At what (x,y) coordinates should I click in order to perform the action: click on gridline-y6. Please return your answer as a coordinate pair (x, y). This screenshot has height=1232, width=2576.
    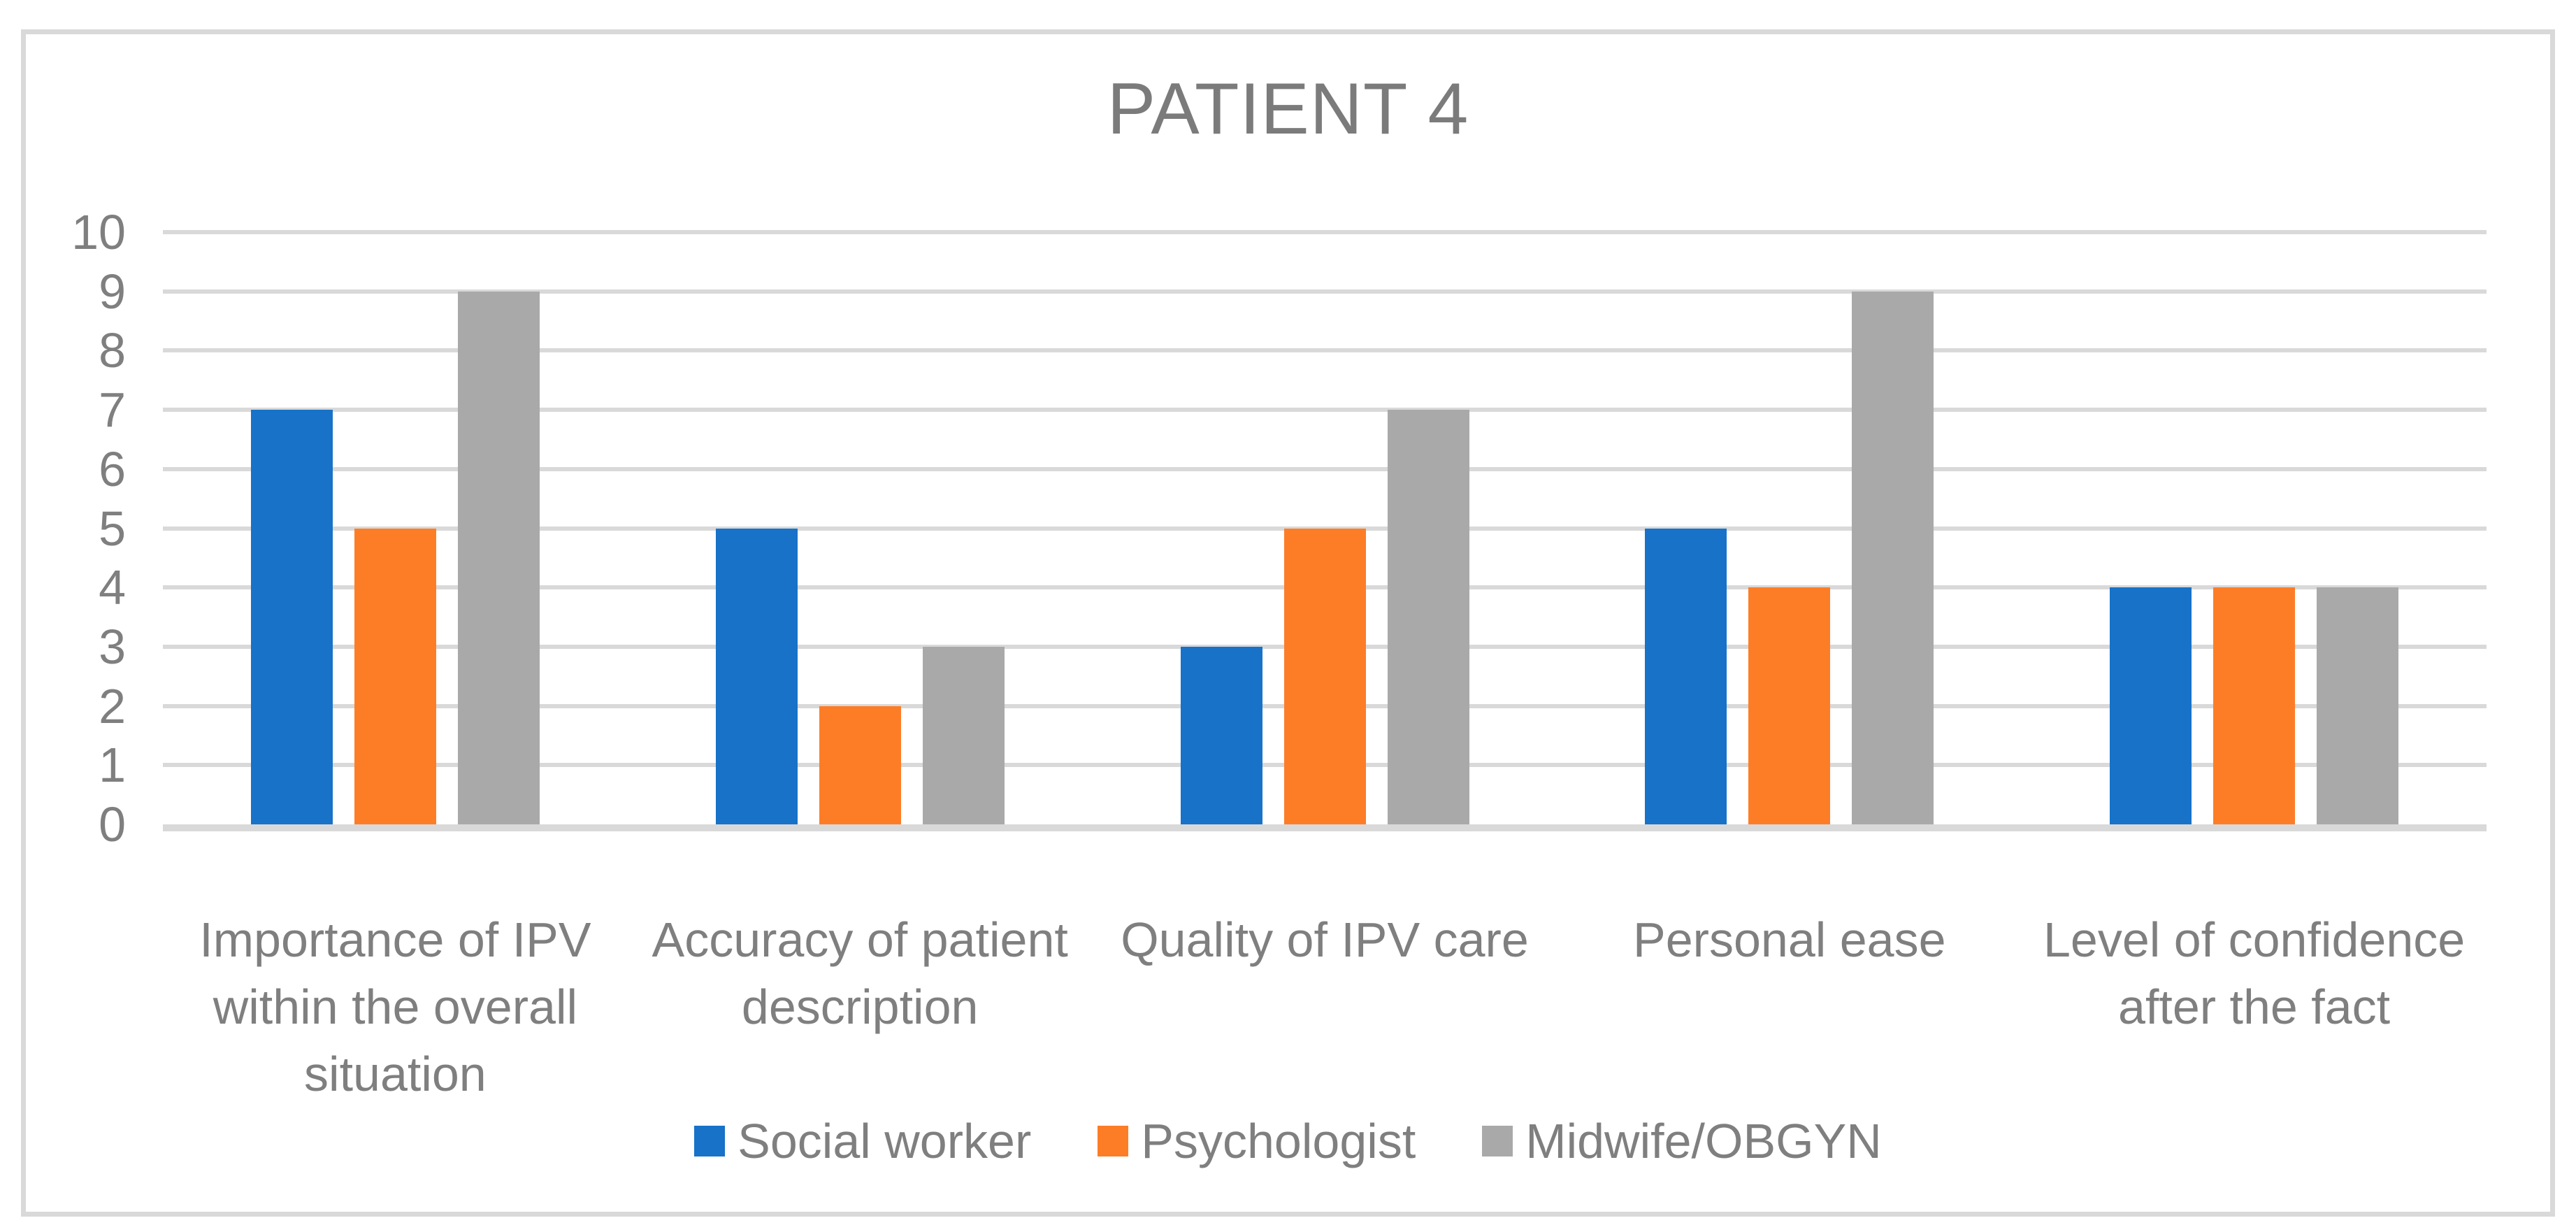
    Looking at the image, I should click on (1325, 468).